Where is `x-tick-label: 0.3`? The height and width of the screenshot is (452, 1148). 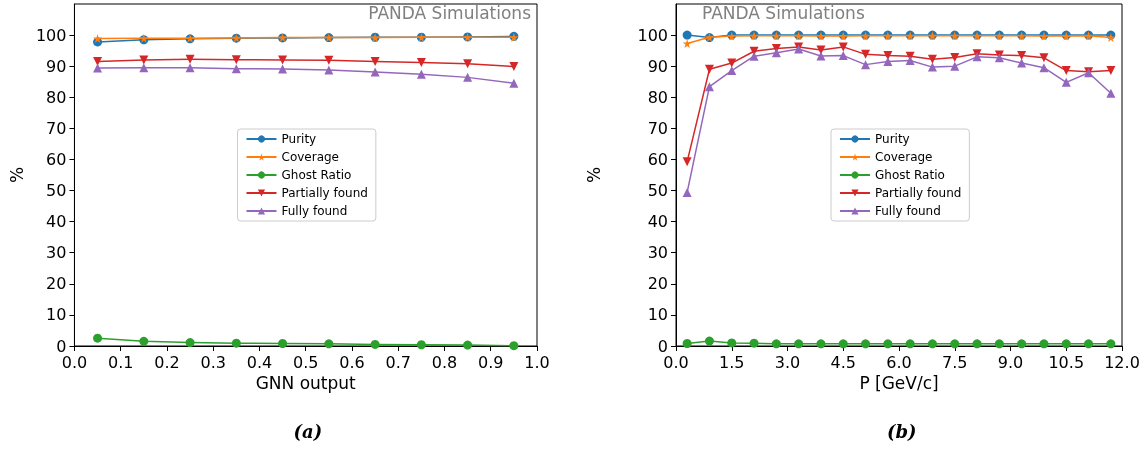 x-tick-label: 0.3 is located at coordinates (213, 362).